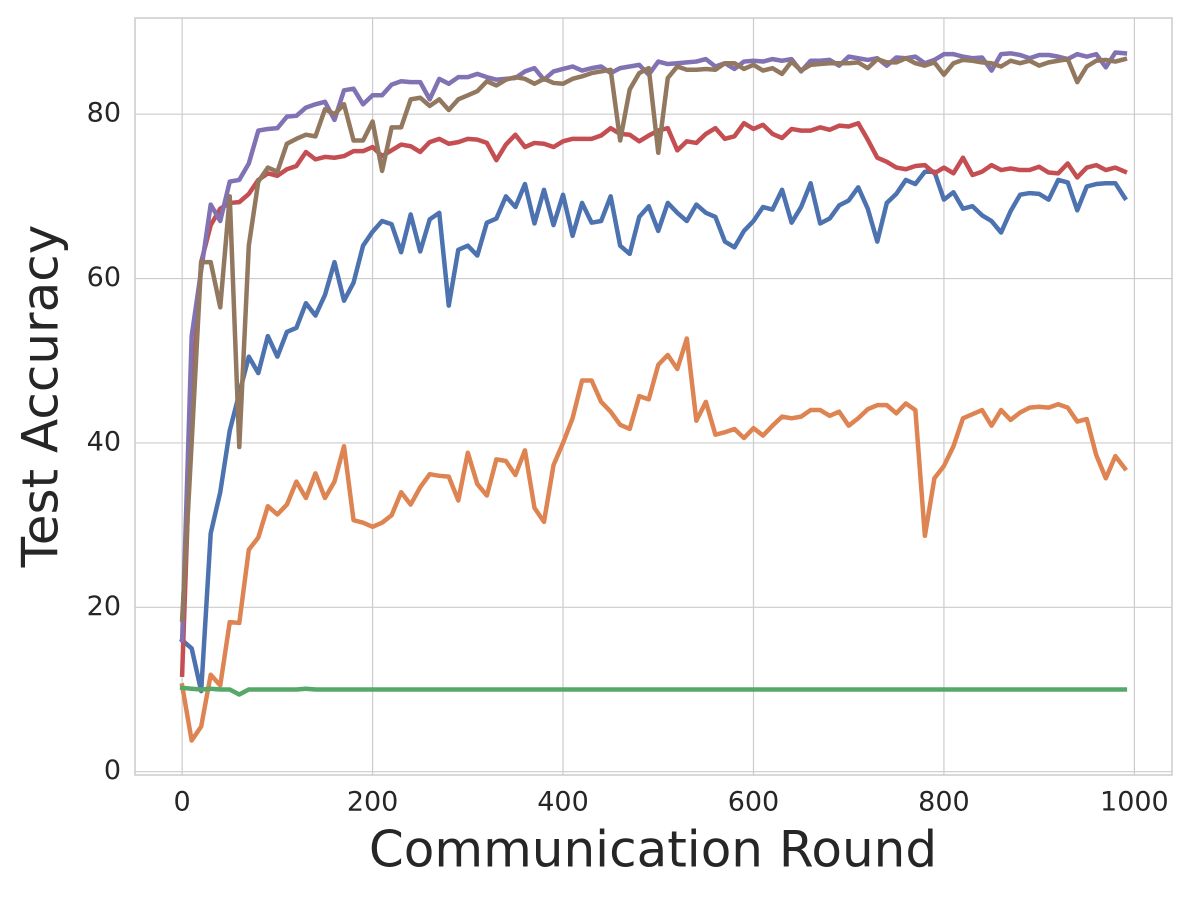 The image size is (1200, 900). I want to click on series-line, so click(653, 691).